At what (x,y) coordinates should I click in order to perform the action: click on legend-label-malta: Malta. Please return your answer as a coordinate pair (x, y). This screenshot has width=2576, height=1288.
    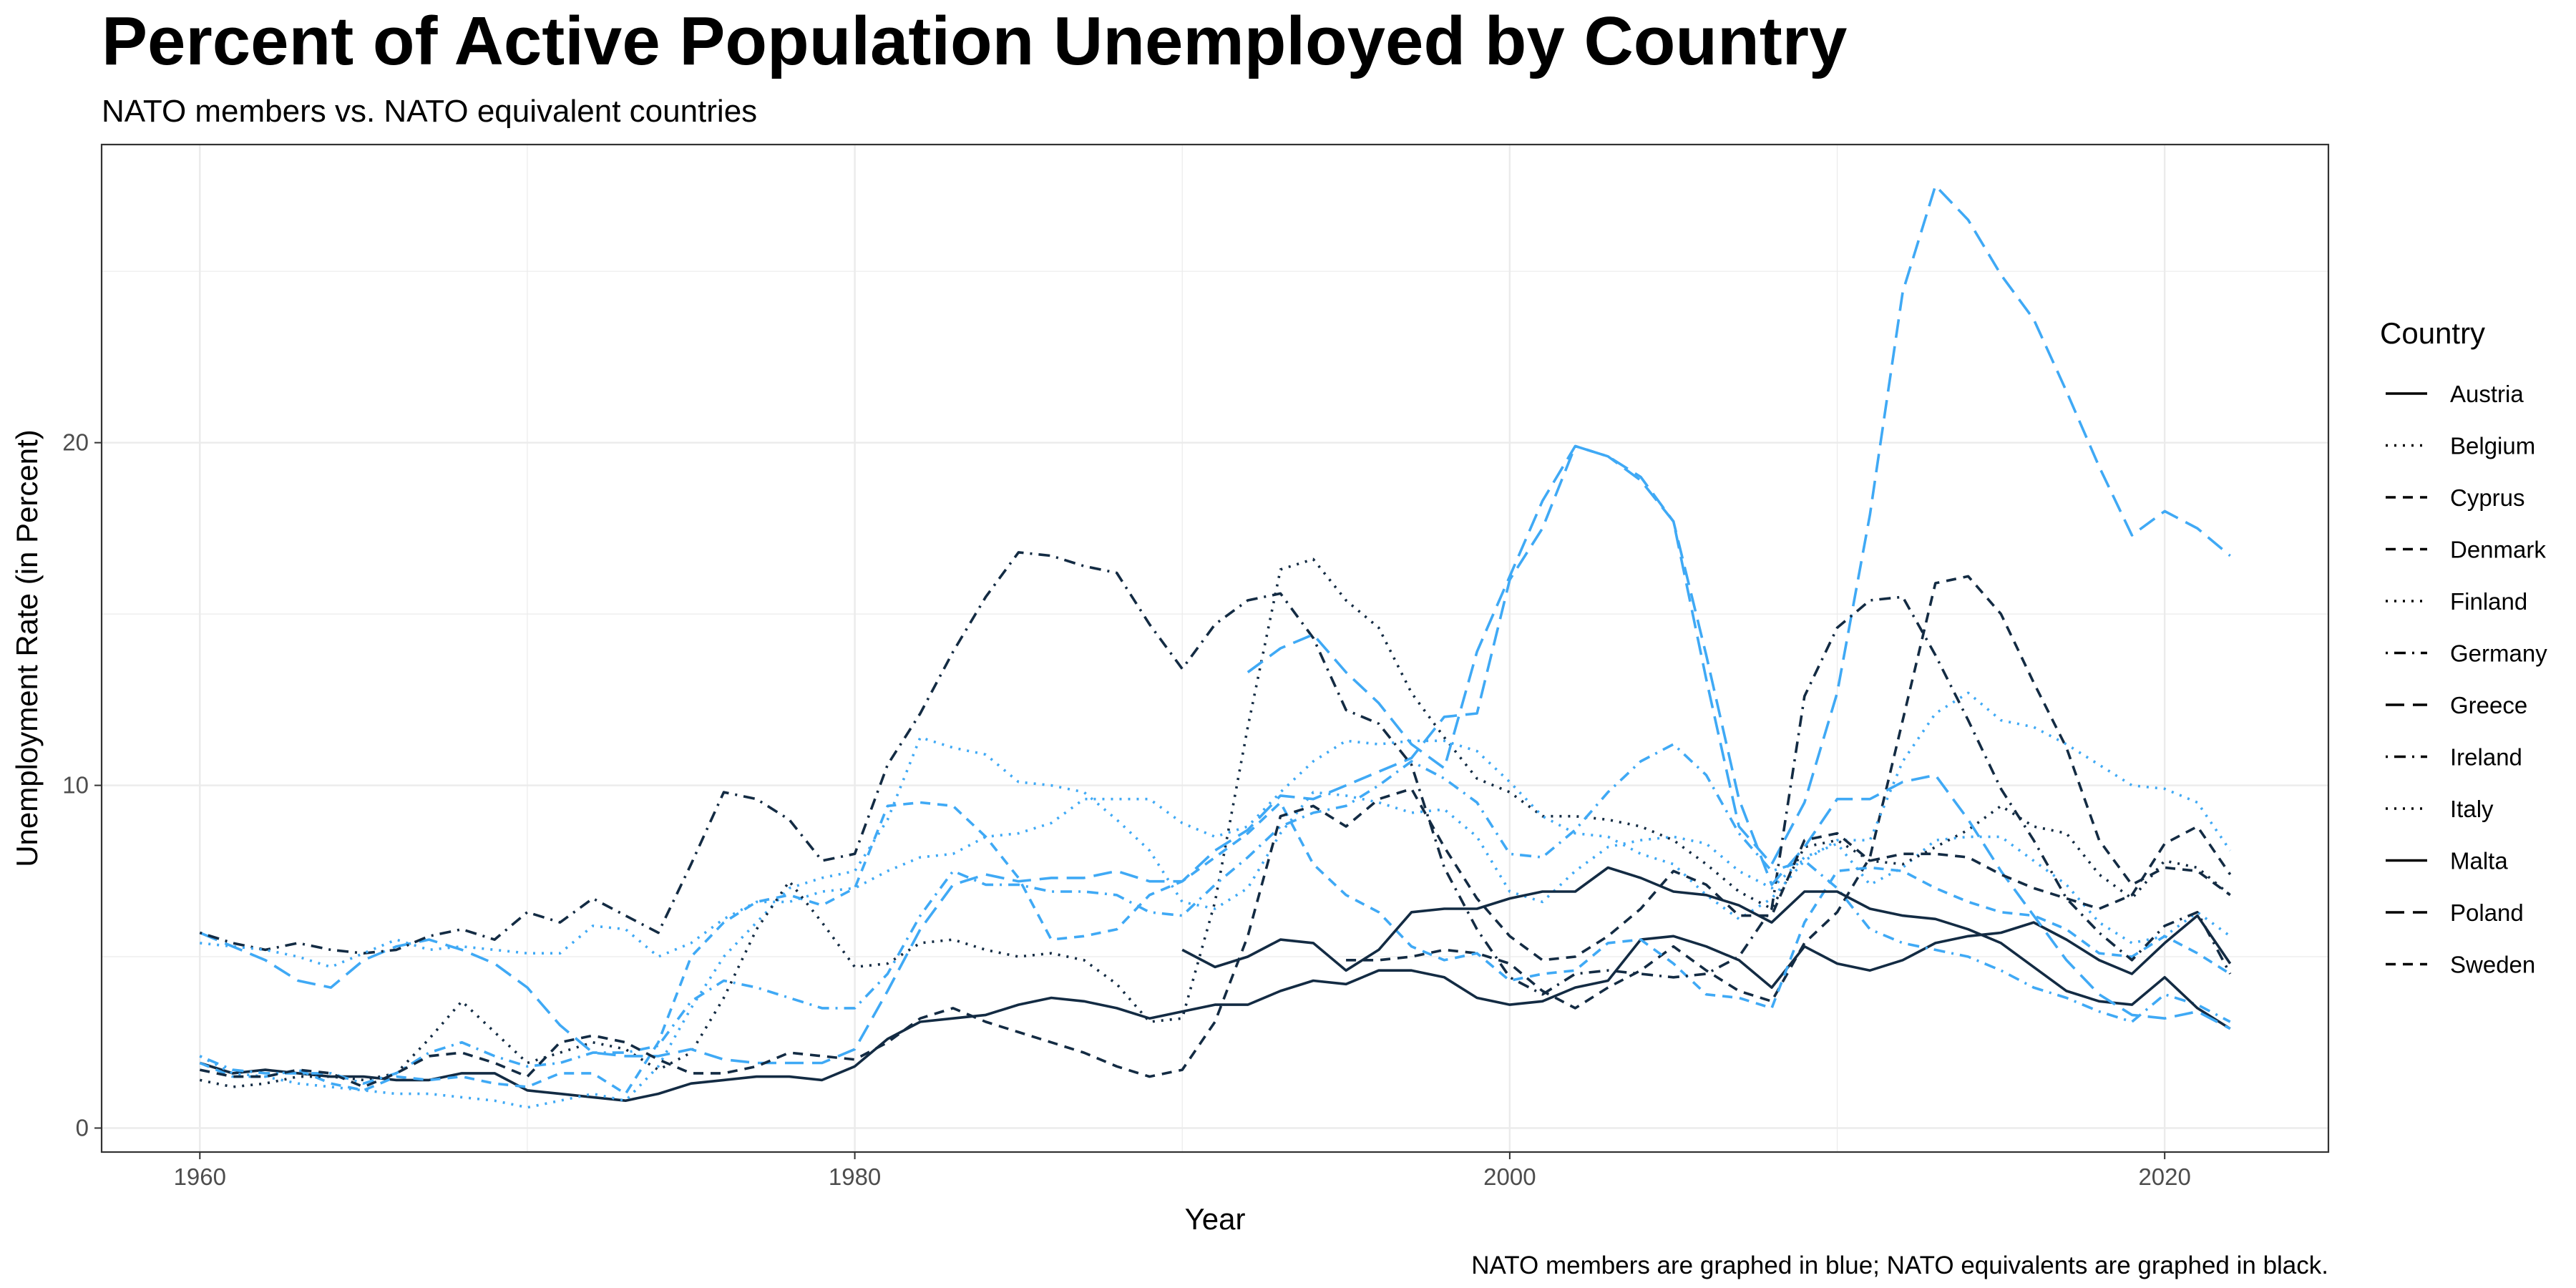
    Looking at the image, I should click on (2479, 861).